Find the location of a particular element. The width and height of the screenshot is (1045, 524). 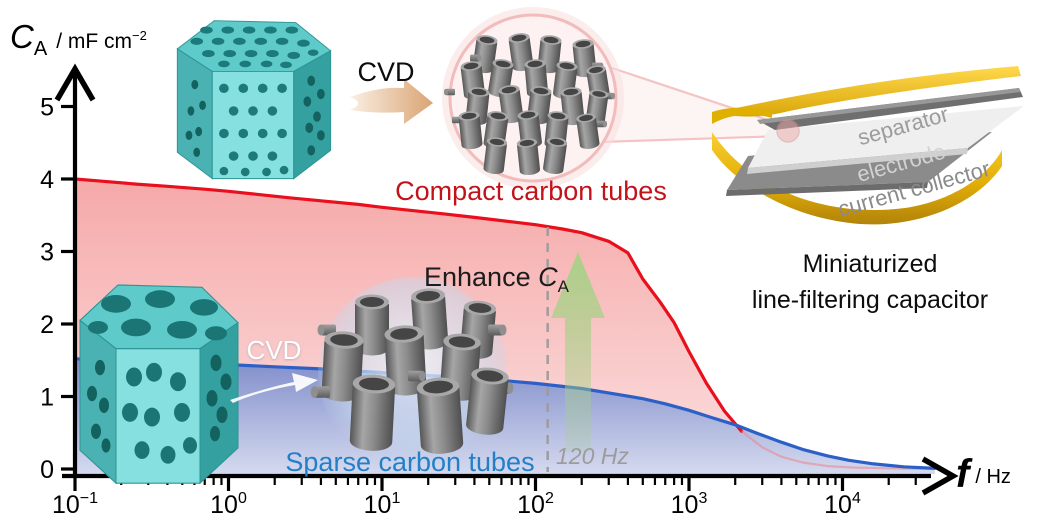

enhance-ca-label: Enhance CA is located at coordinates (496, 279).